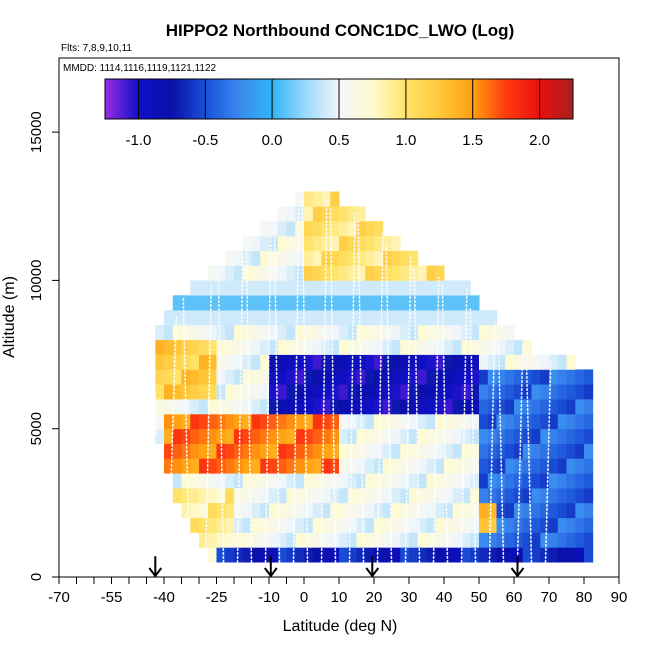 The image size is (650, 650). I want to click on dates-label: MMDD: 1114,1116,1119,1121,1122, so click(140, 68).